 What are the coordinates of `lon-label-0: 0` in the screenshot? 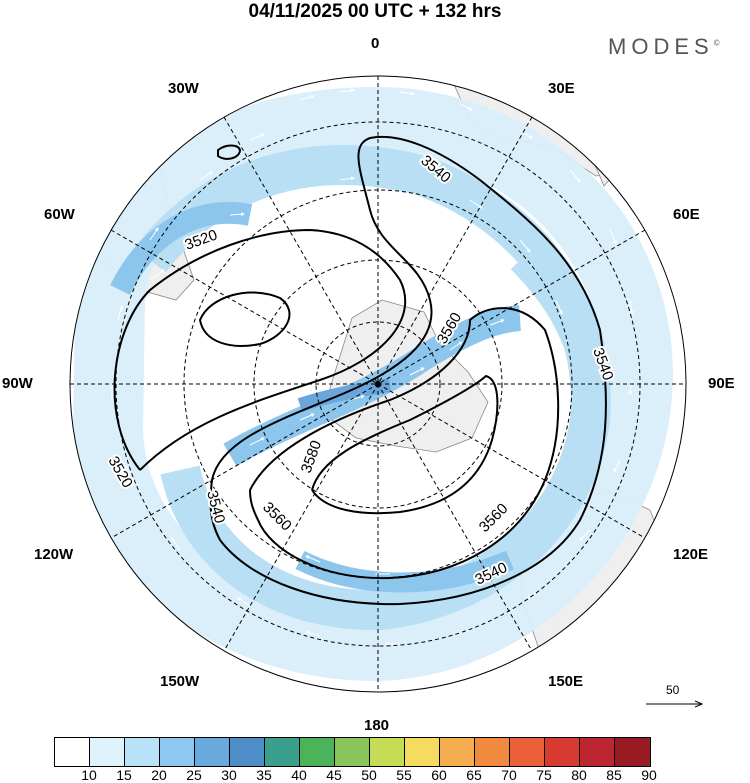 It's located at (375, 43).